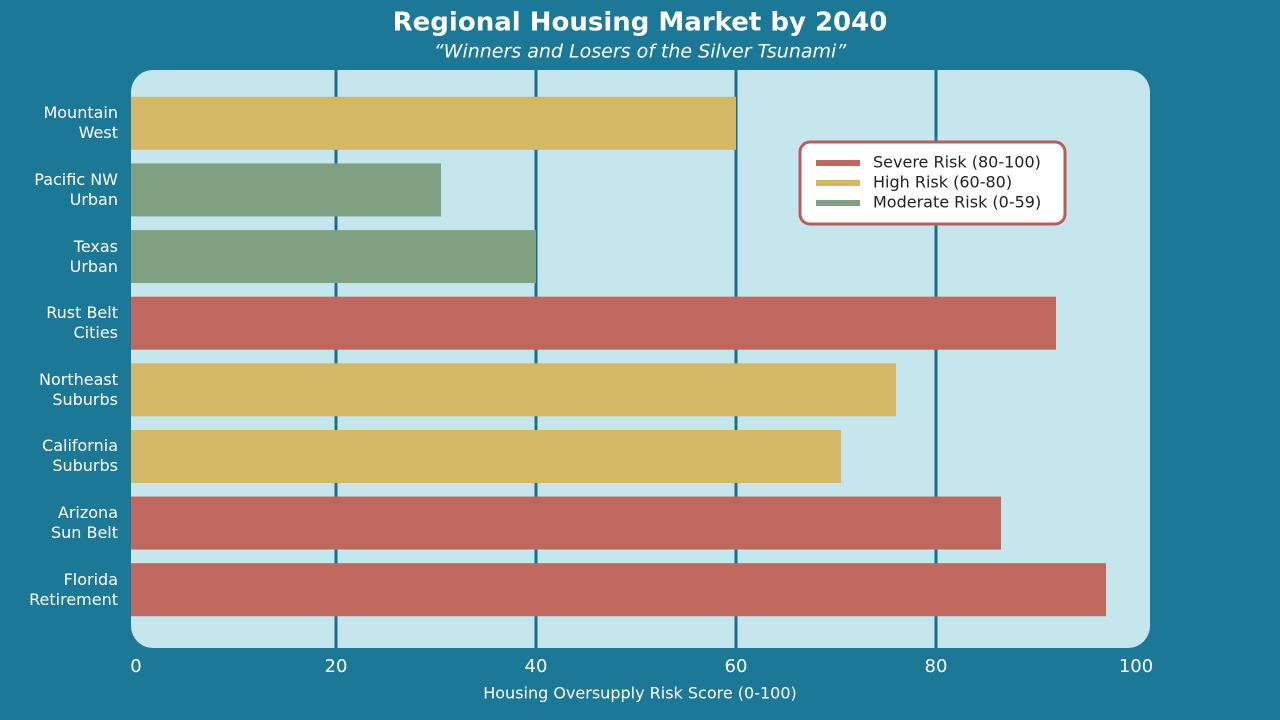 This screenshot has height=720, width=1280. What do you see at coordinates (1136, 666) in the screenshot?
I see `x-tick-label: 100` at bounding box center [1136, 666].